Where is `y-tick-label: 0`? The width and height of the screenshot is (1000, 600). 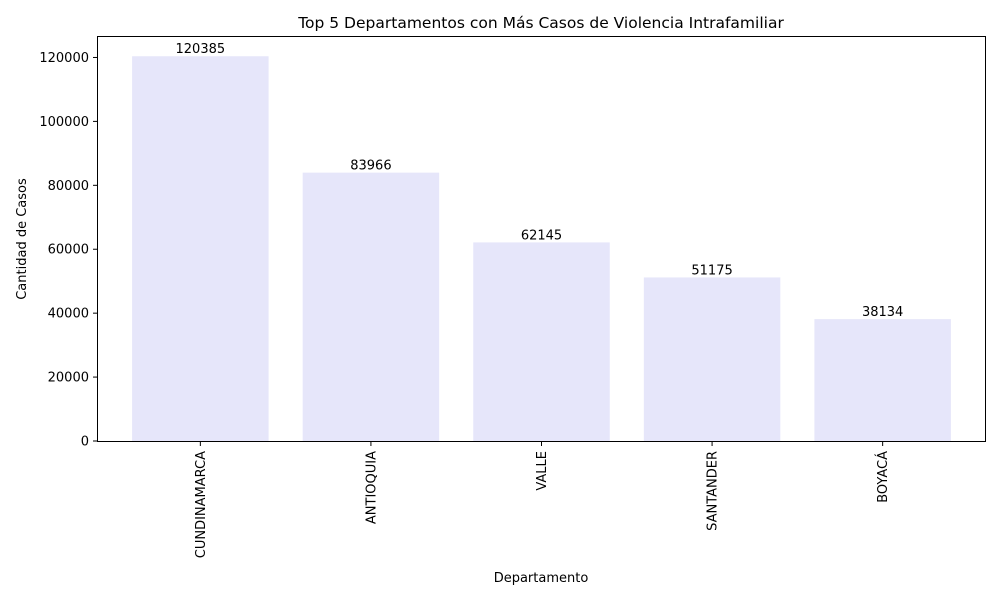
y-tick-label: 0 is located at coordinates (85, 442).